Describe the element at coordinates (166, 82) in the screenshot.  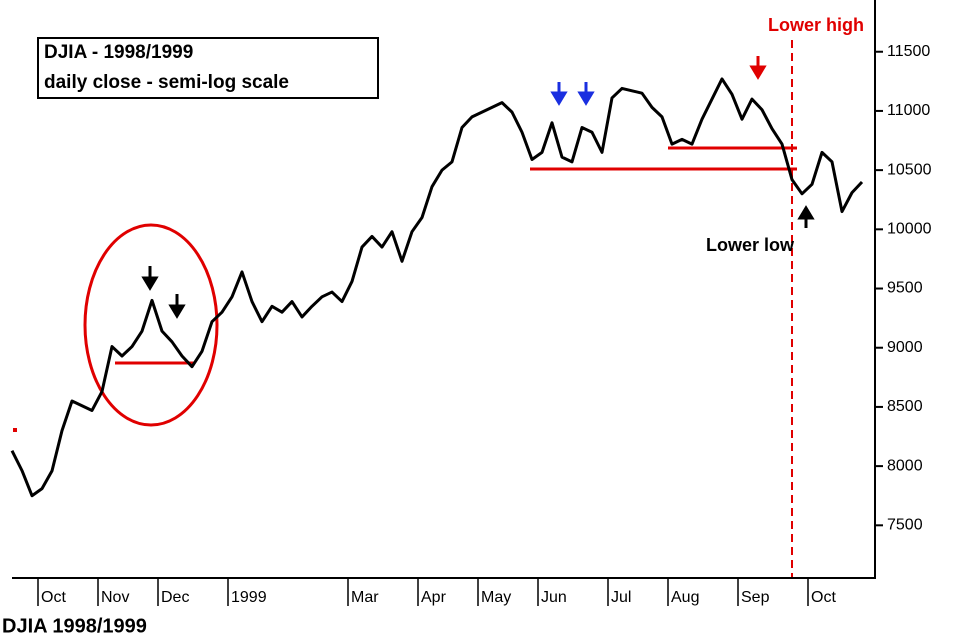
I see `chart-subtitle: daily close - semi-log scale` at that location.